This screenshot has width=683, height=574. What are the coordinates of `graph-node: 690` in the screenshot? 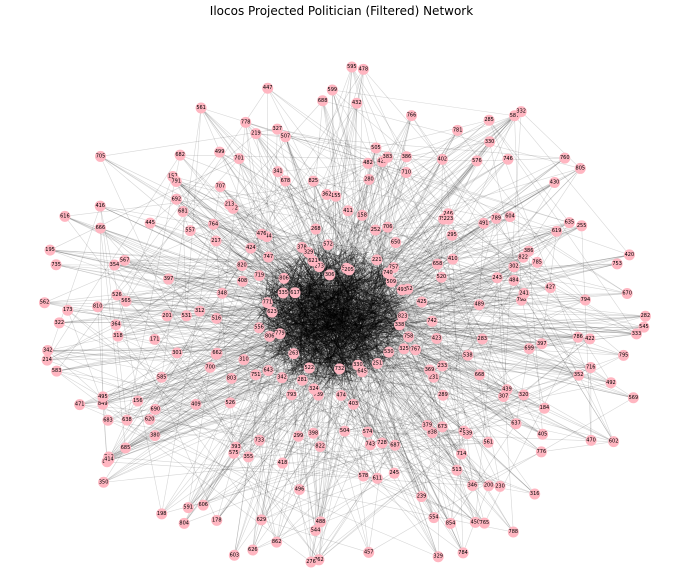 It's located at (155, 409).